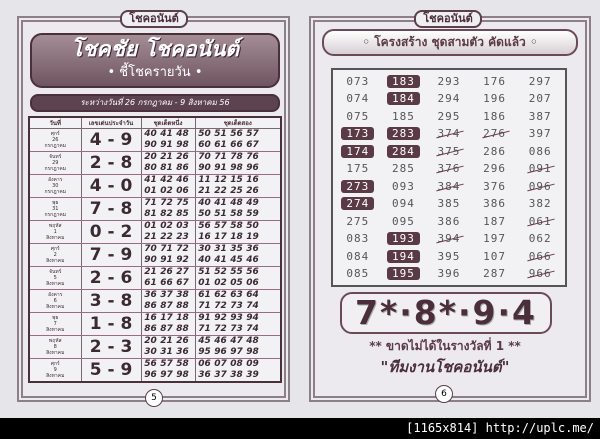 The image size is (600, 439). Describe the element at coordinates (358, 169) in the screenshot. I see `number-text: 175` at that location.